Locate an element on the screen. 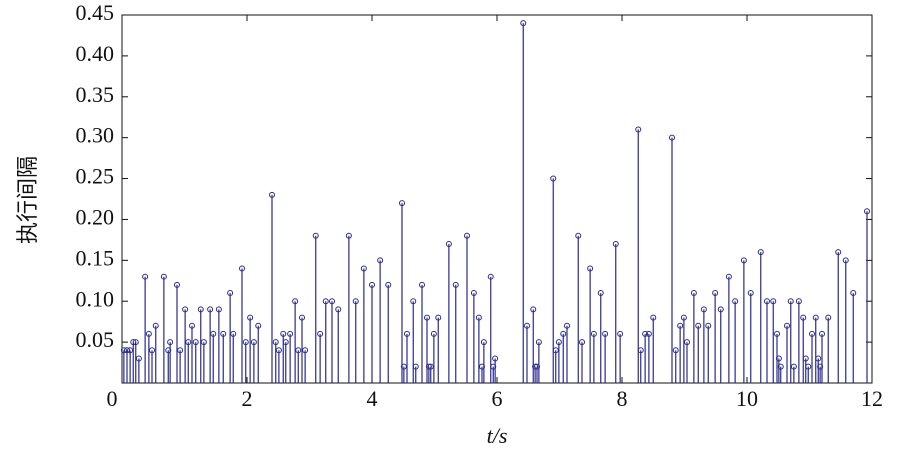 This screenshot has height=456, width=900. y-tick-label: 0.25 is located at coordinates (95, 176).